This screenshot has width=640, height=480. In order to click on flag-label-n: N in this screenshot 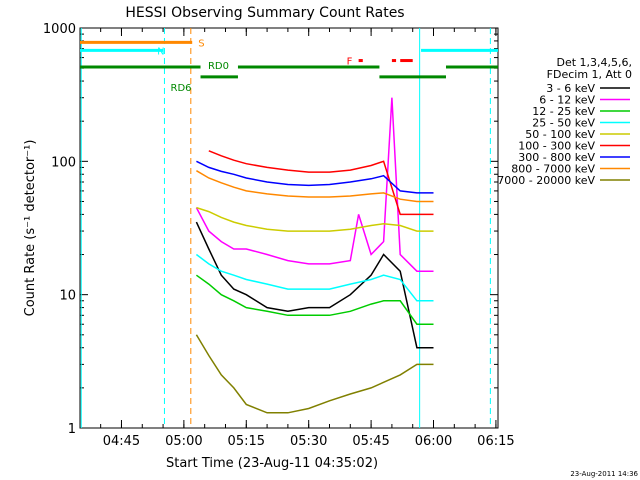, I will do `click(160, 51)`.